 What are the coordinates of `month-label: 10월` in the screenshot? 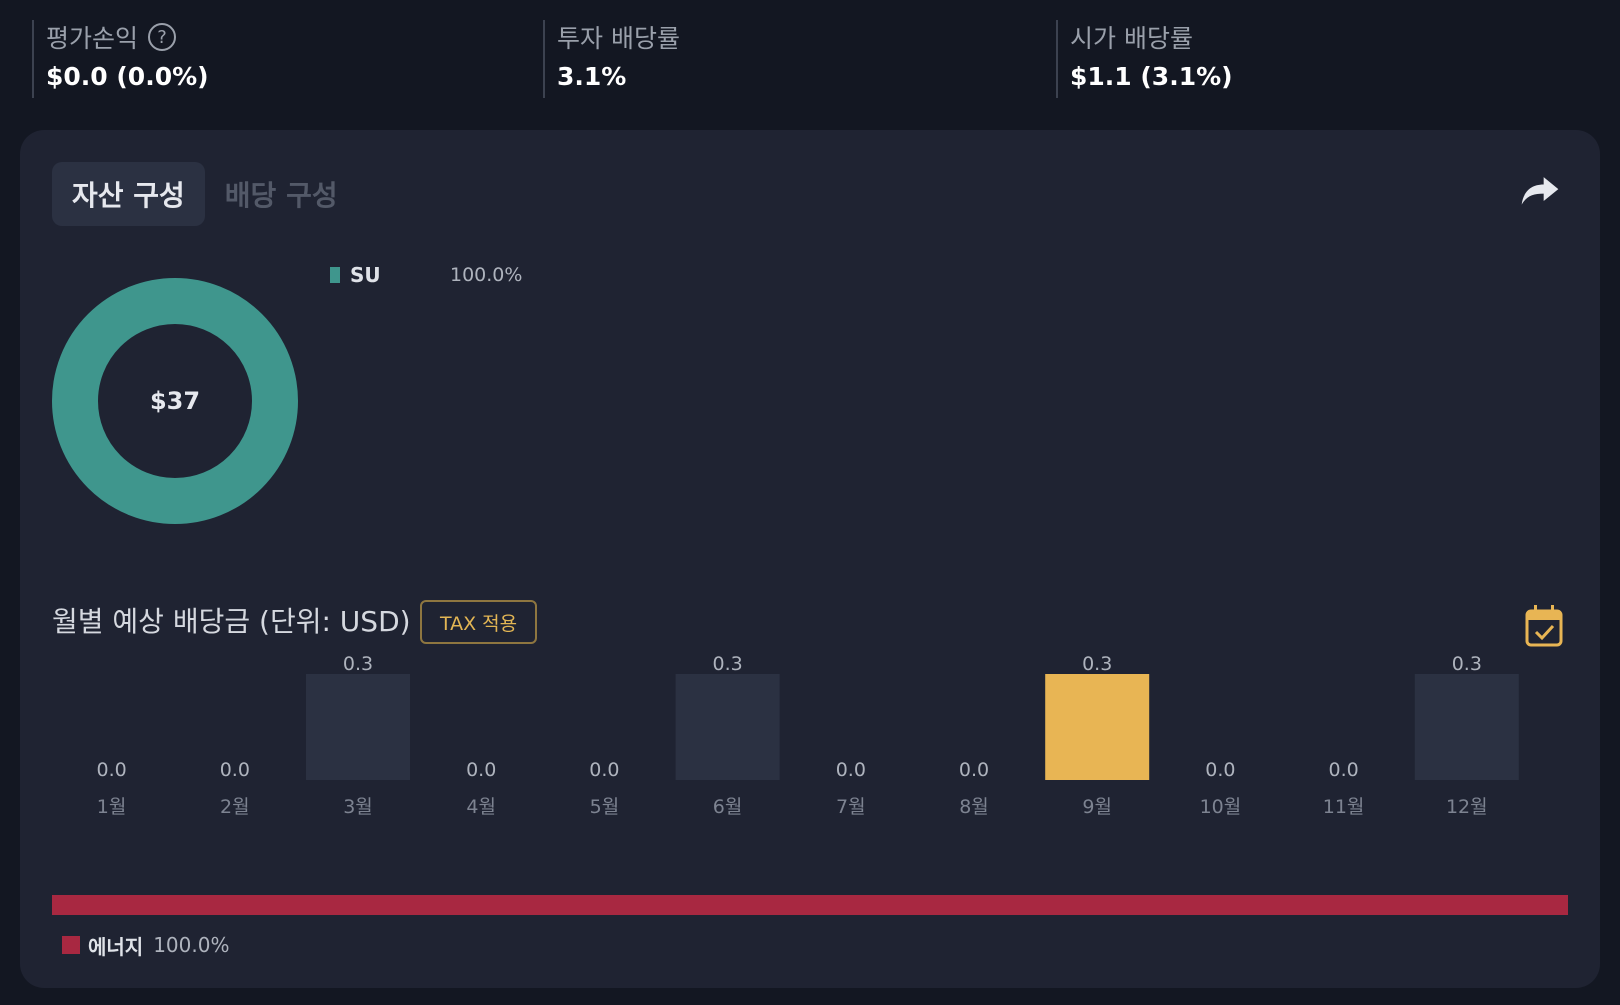 It's located at (1221, 807).